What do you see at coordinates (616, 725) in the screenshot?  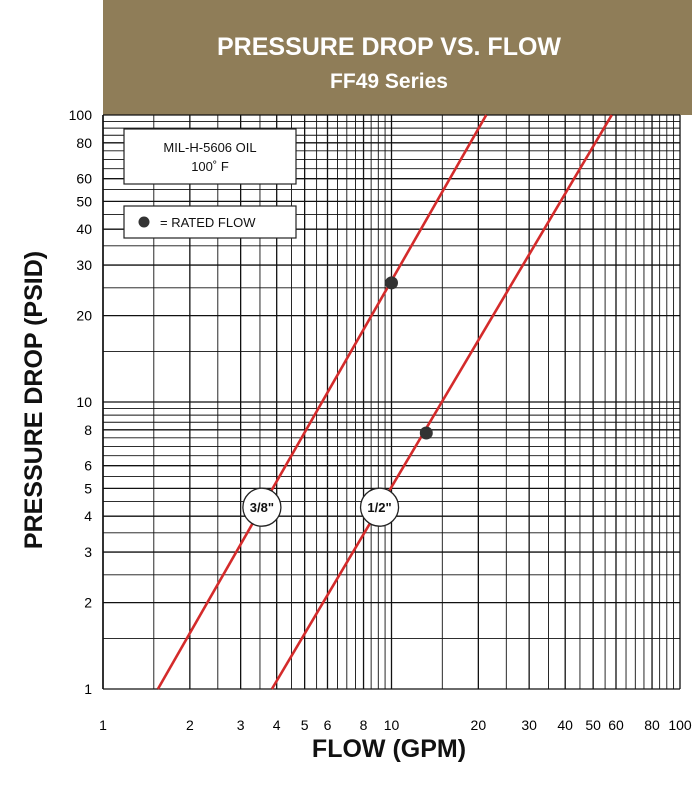 I see `x-tick-label: 60` at bounding box center [616, 725].